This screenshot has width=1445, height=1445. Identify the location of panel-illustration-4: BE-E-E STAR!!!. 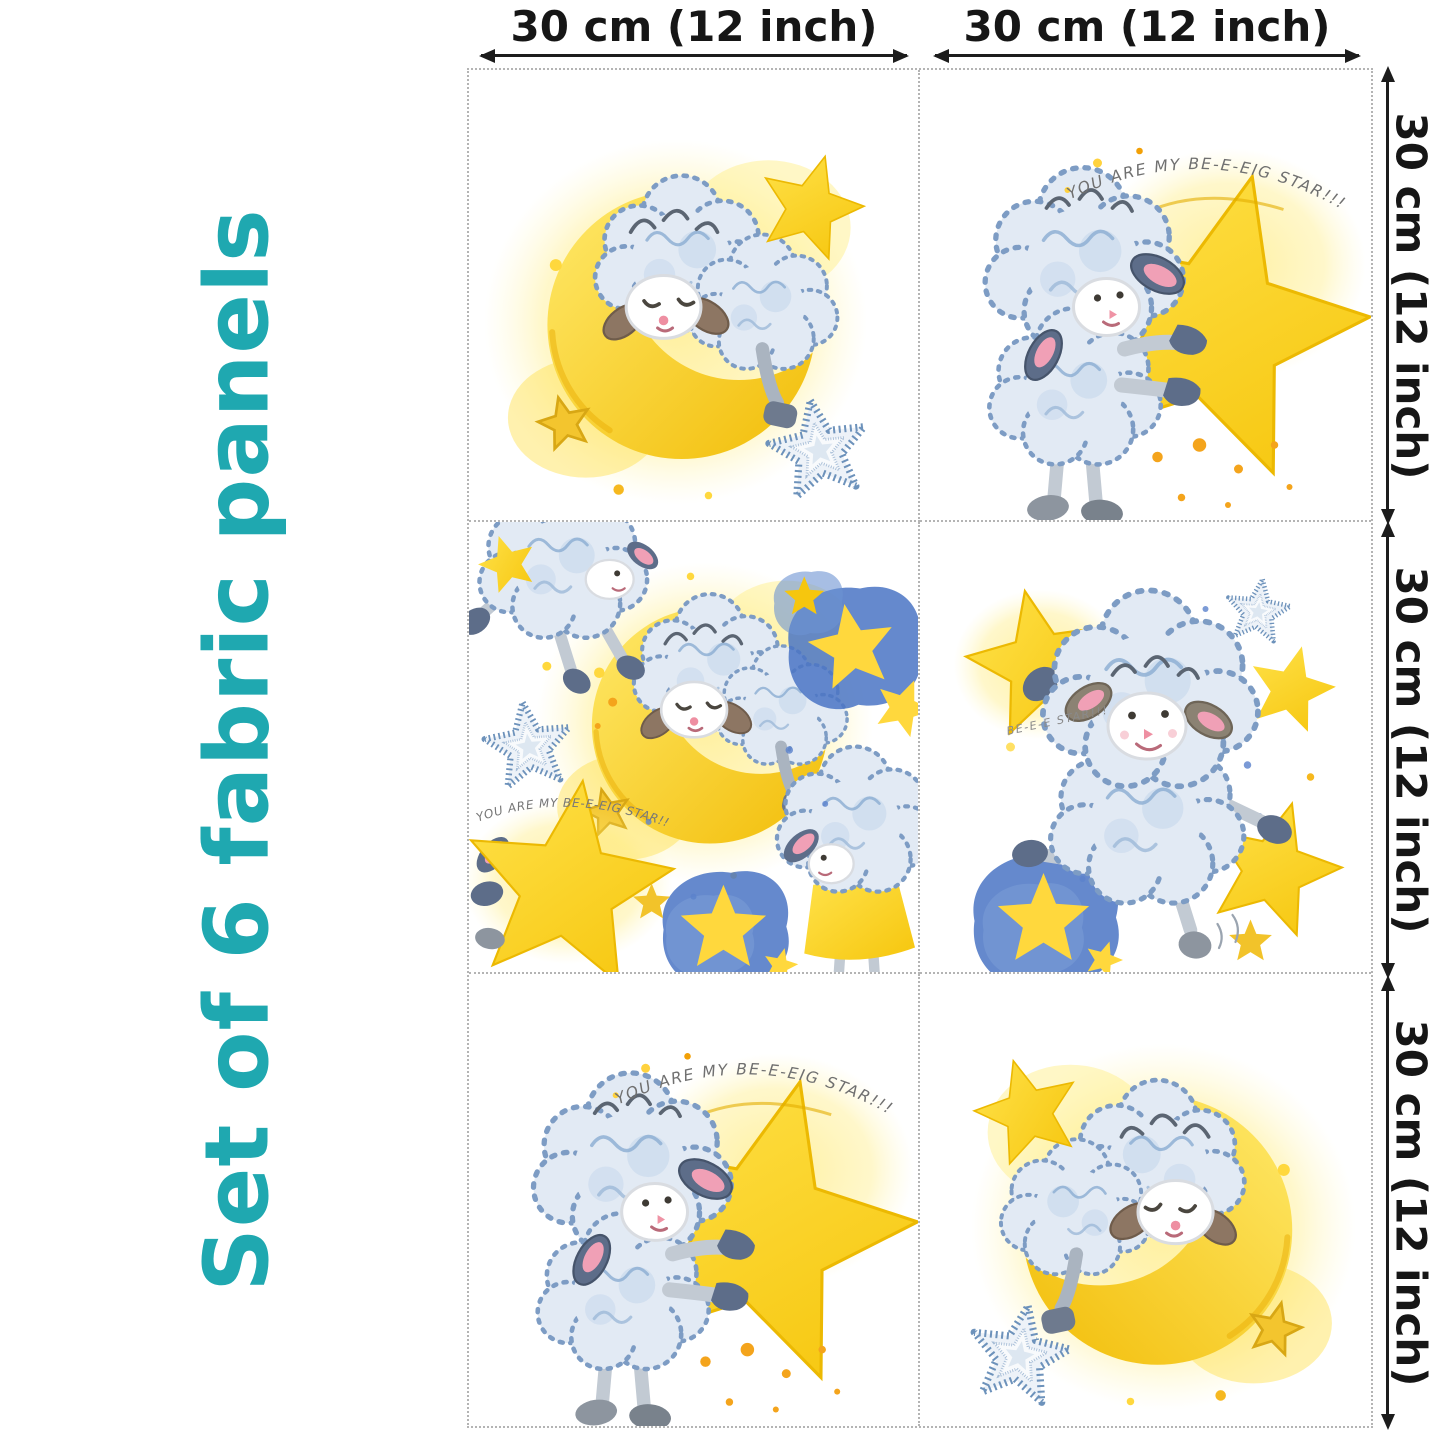
(1155, 747).